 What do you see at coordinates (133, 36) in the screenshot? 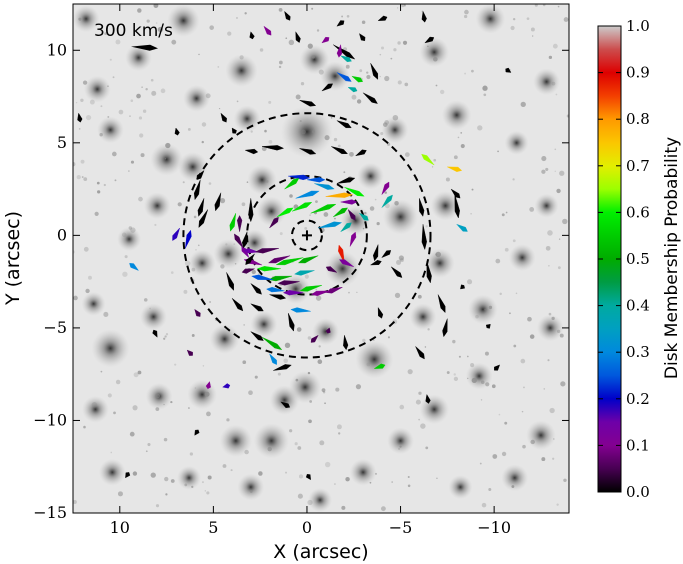
I see `velocity-scale-bar: 300 km/s` at bounding box center [133, 36].